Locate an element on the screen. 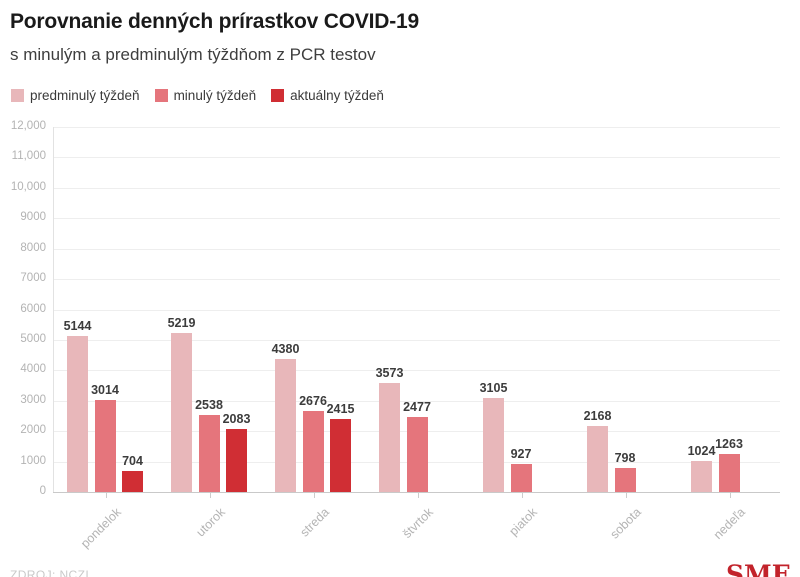 This screenshot has height=577, width=800. bar-value-label: 1024 is located at coordinates (701, 451).